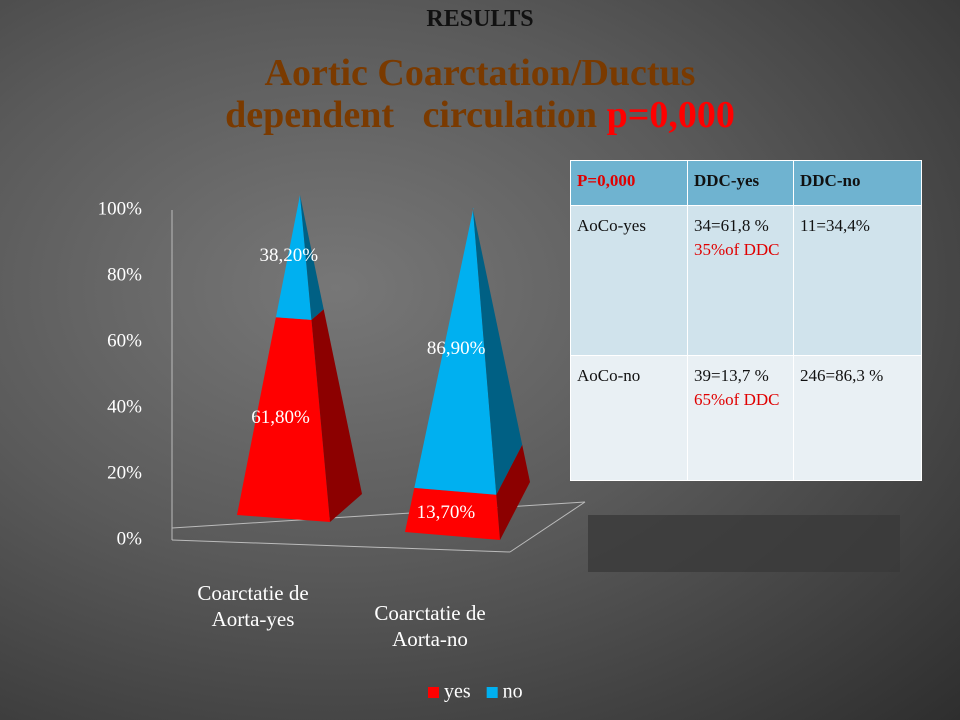 The image size is (960, 720). Describe the element at coordinates (456, 348) in the screenshot. I see `data-label: 86,90%` at that location.